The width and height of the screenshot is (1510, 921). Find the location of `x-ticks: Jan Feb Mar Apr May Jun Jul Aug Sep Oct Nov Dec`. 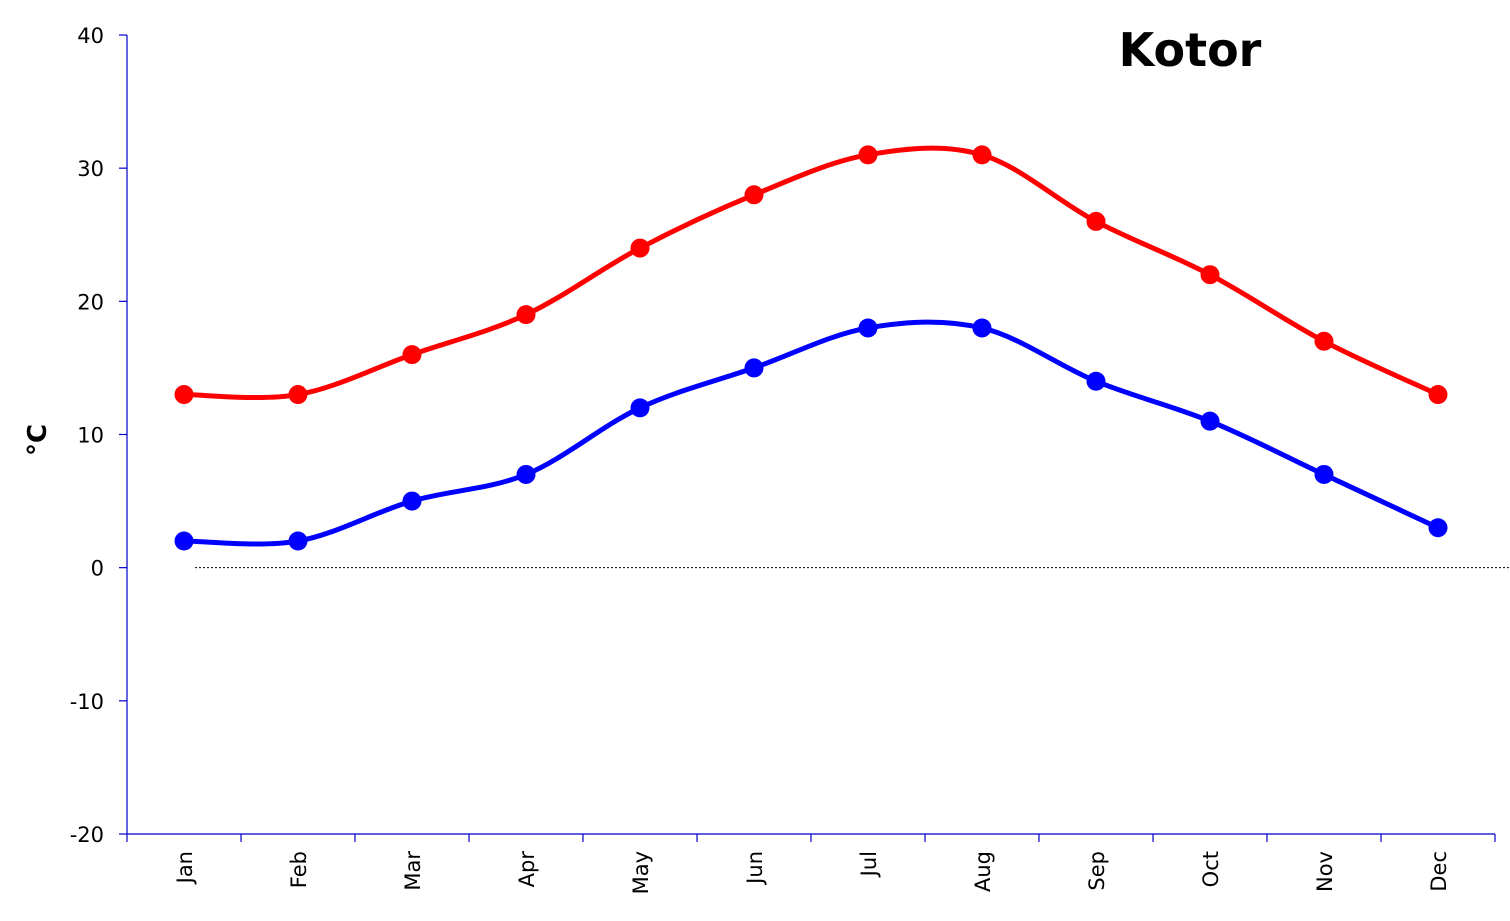

x-ticks: Jan Feb Mar Apr May Jun Jul Aug Sep Oct Nov Dec is located at coordinates (811, 864).